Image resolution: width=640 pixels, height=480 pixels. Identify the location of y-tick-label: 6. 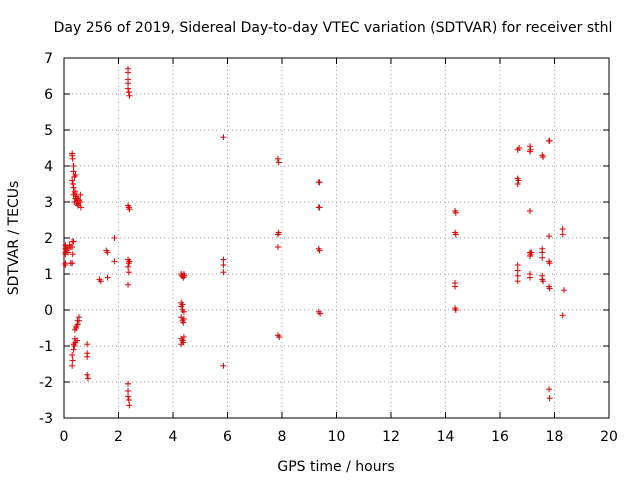
(48, 95).